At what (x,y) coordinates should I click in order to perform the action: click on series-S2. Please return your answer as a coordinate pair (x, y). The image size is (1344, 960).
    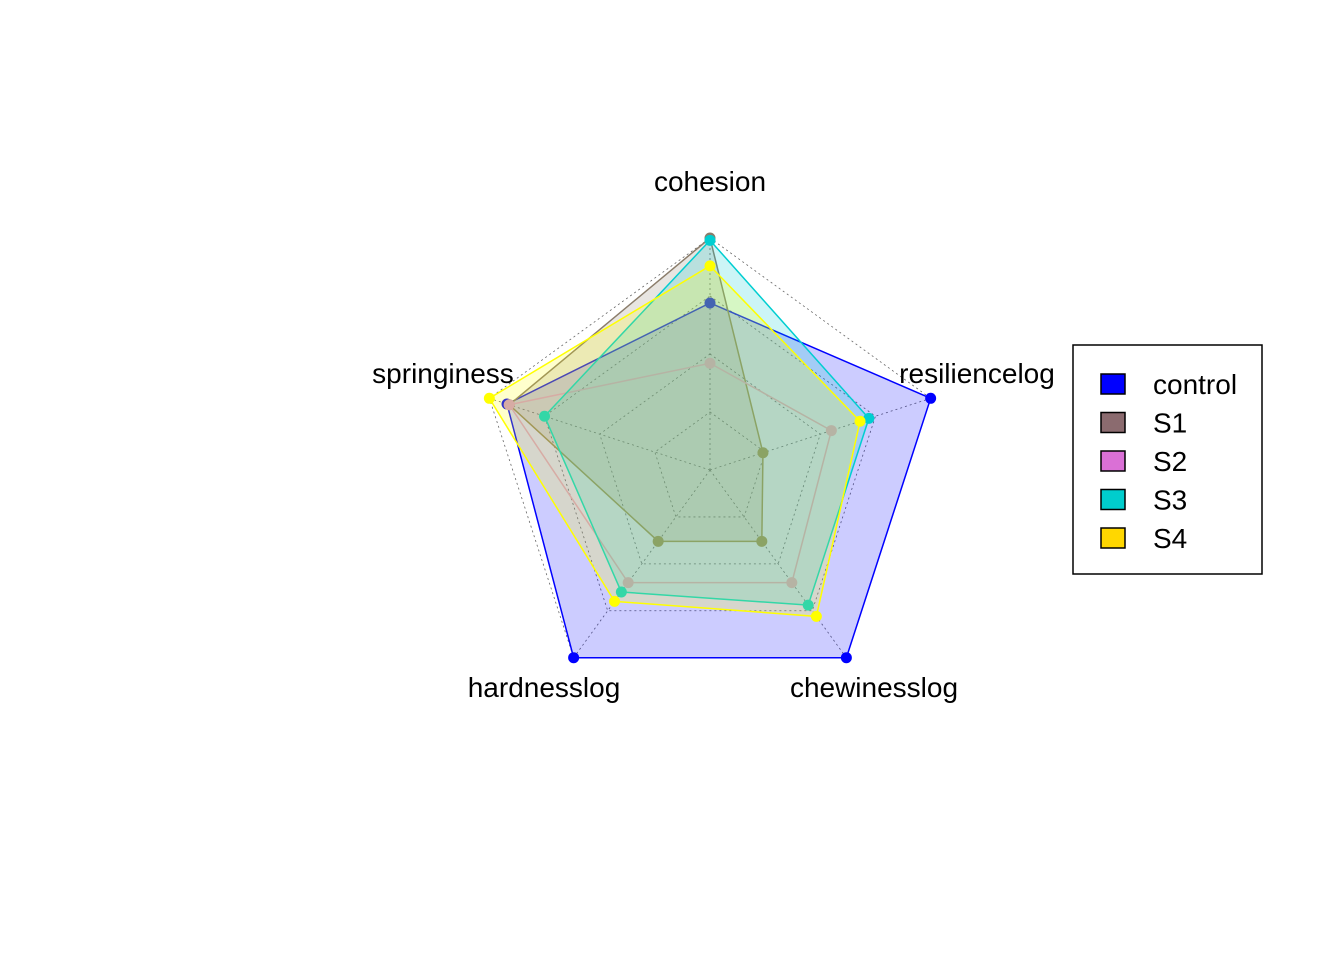
    Looking at the image, I should click on (670, 473).